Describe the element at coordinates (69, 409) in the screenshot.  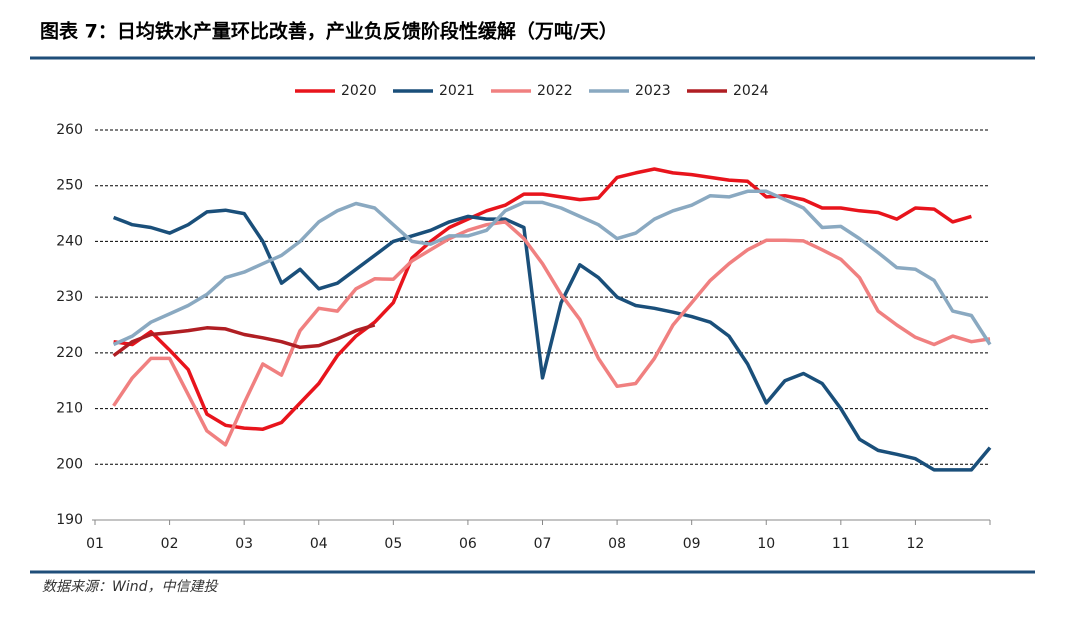
I see `y-tick-label: 210` at that location.